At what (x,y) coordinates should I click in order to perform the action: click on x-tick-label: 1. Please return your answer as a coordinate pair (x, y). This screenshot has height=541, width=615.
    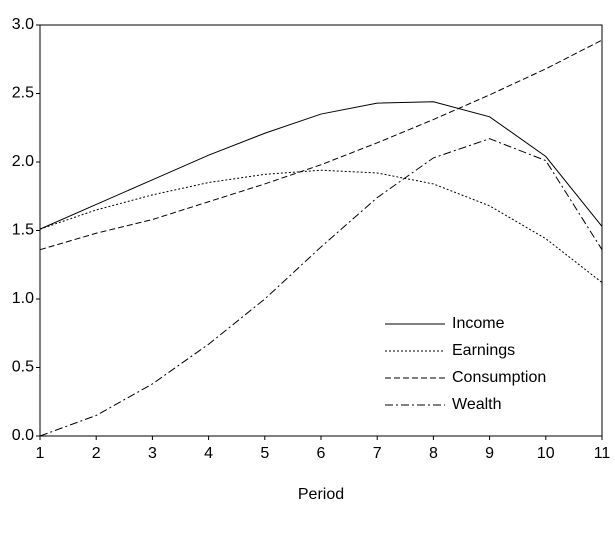
    Looking at the image, I should click on (40, 453).